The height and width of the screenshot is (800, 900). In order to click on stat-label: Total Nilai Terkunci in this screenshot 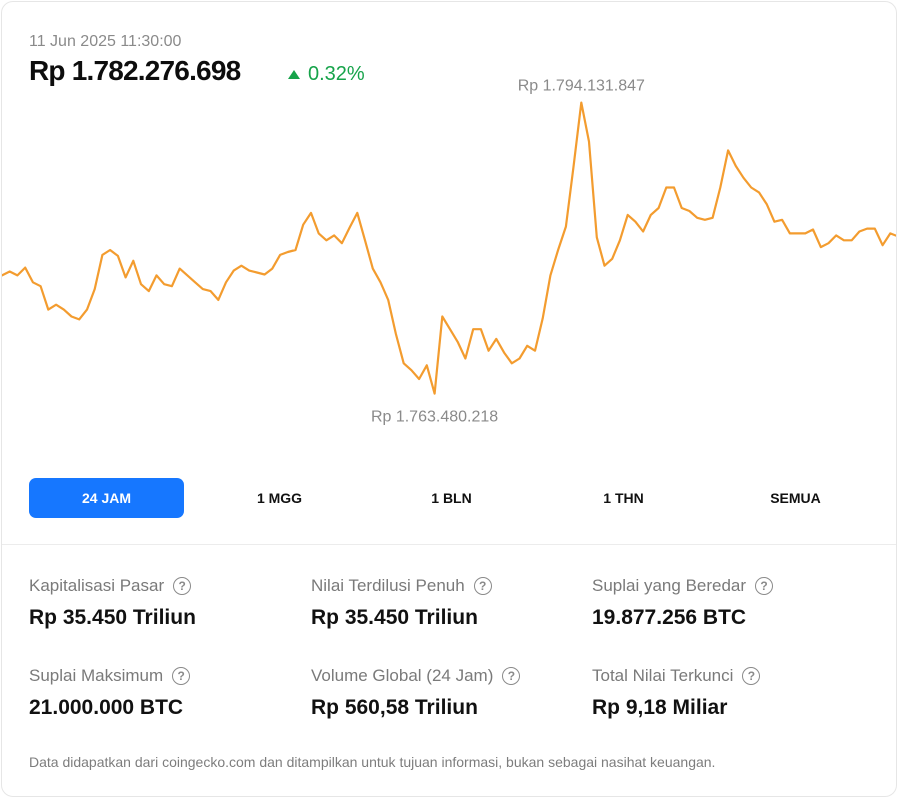, I will do `click(663, 675)`.